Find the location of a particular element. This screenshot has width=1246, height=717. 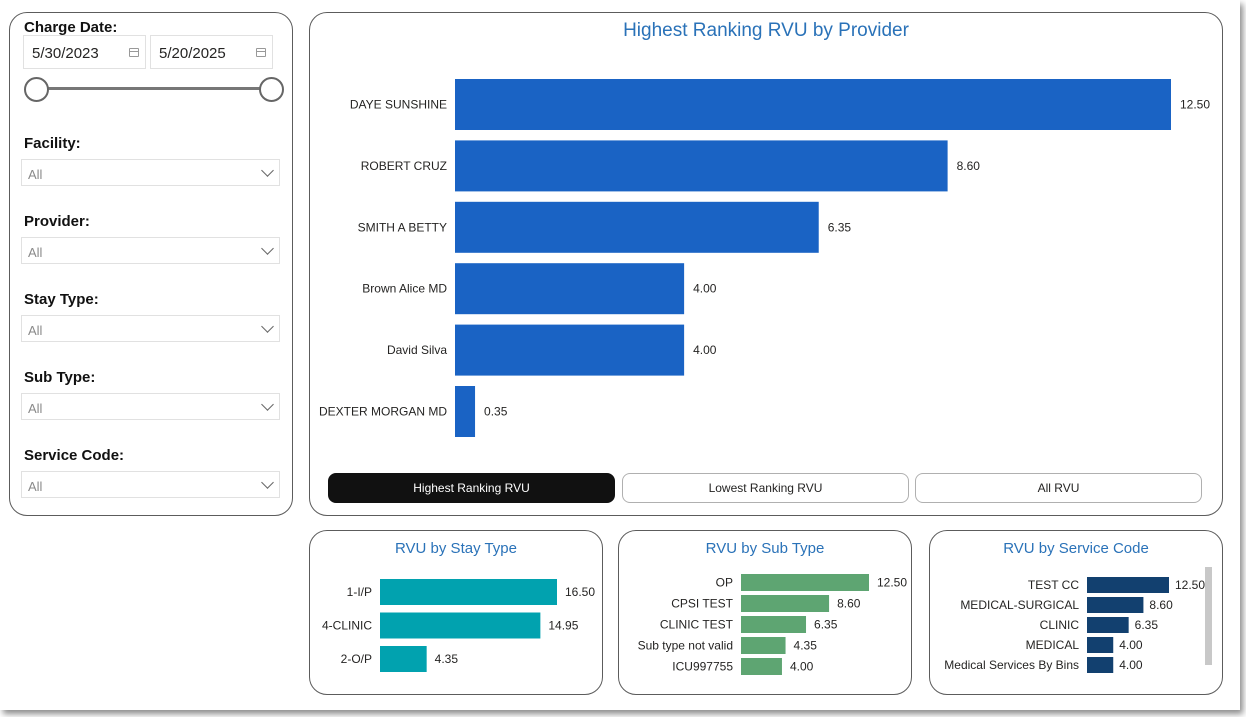

bar-brown-alice-md is located at coordinates (570, 289).